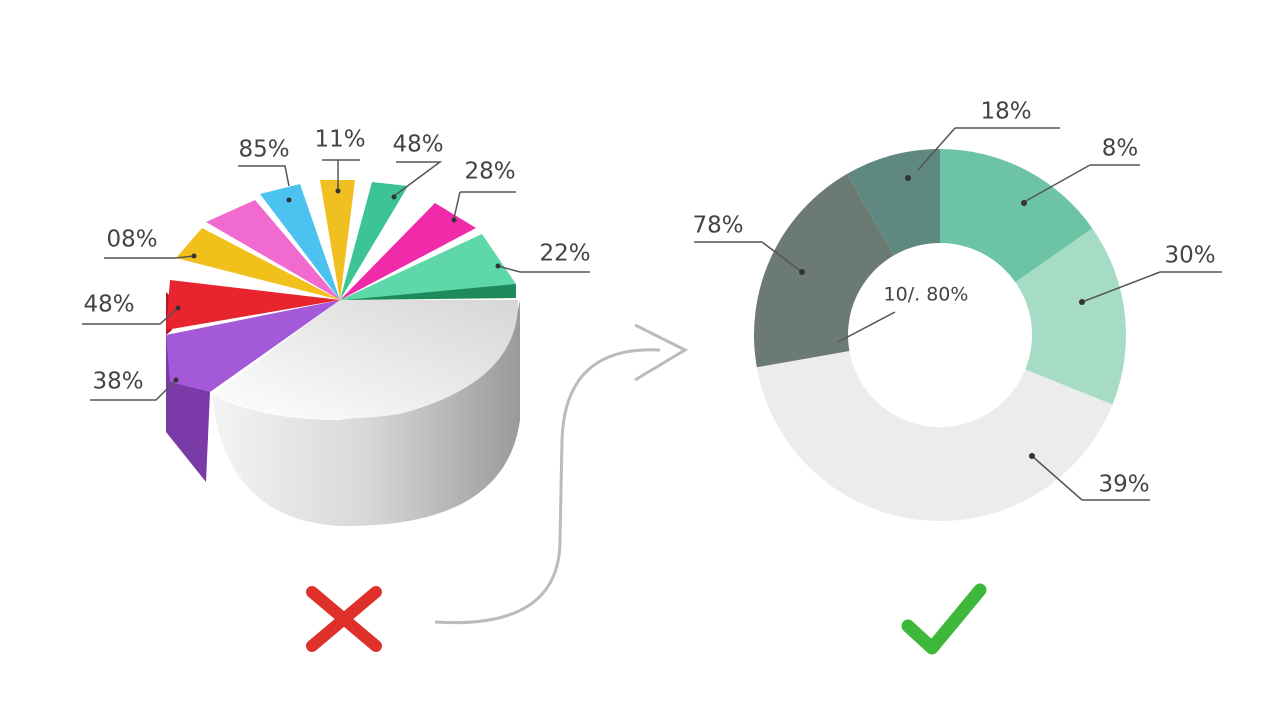  What do you see at coordinates (1189, 256) in the screenshot?
I see `label: 30%` at bounding box center [1189, 256].